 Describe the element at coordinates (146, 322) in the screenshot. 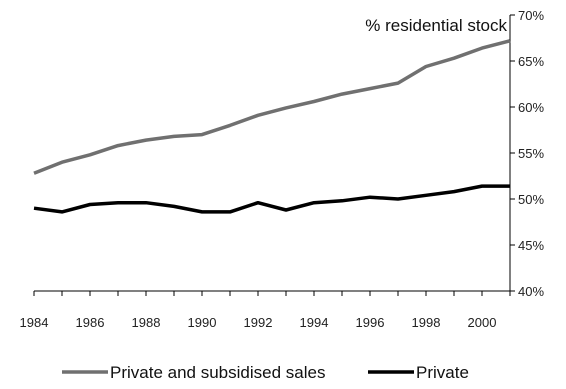

I see `x-tick-label: 1988` at that location.